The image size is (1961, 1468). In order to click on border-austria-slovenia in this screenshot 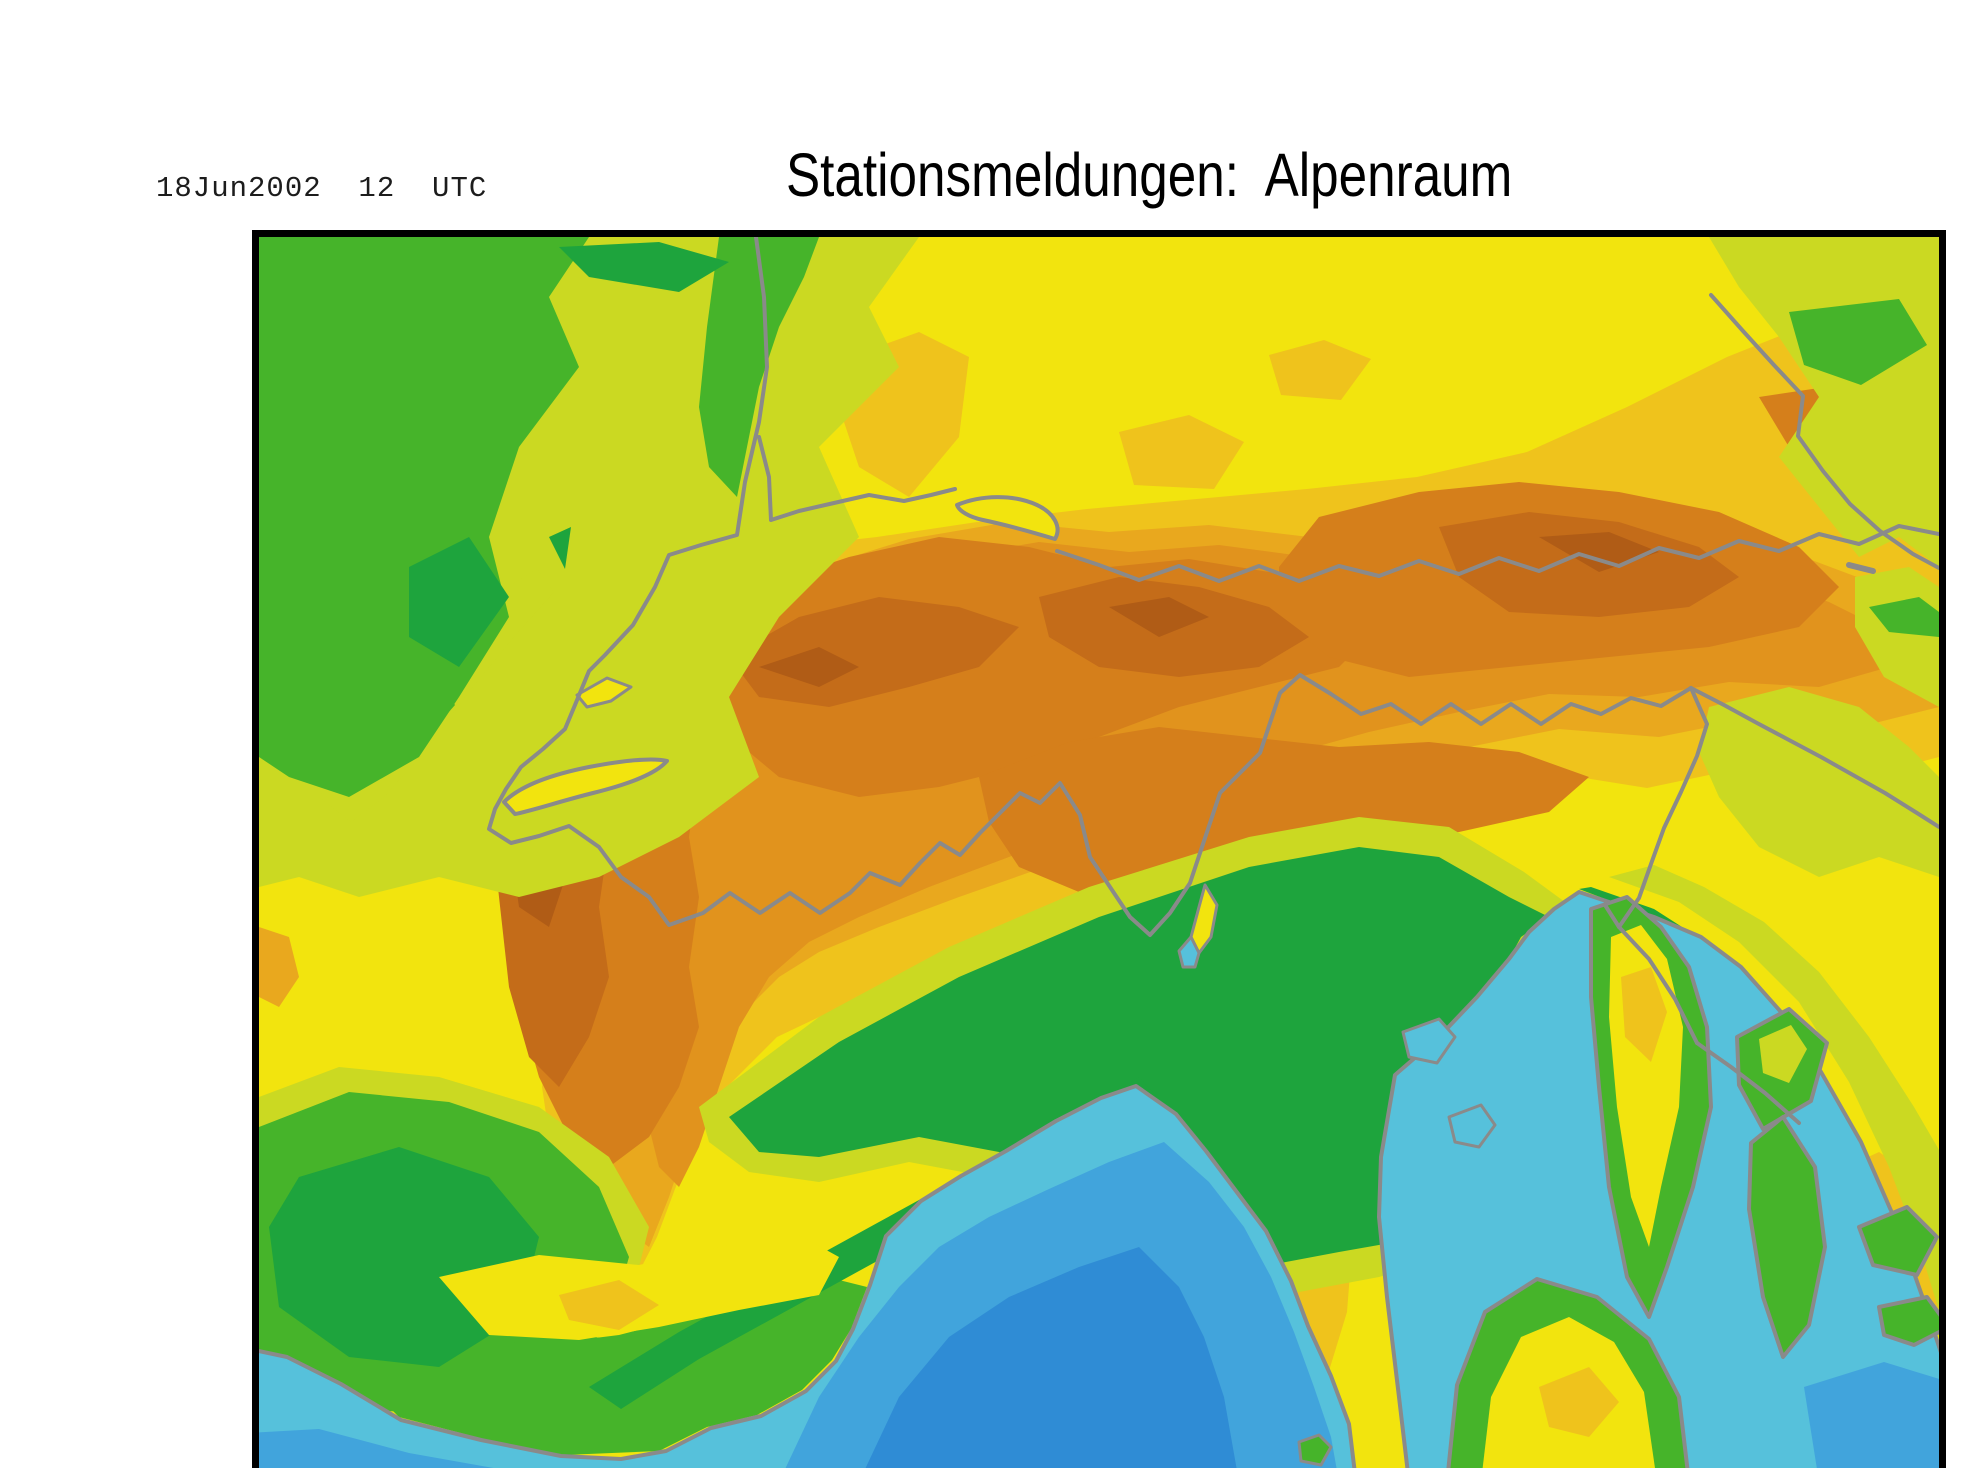, I will do `click(1814, 757)`.